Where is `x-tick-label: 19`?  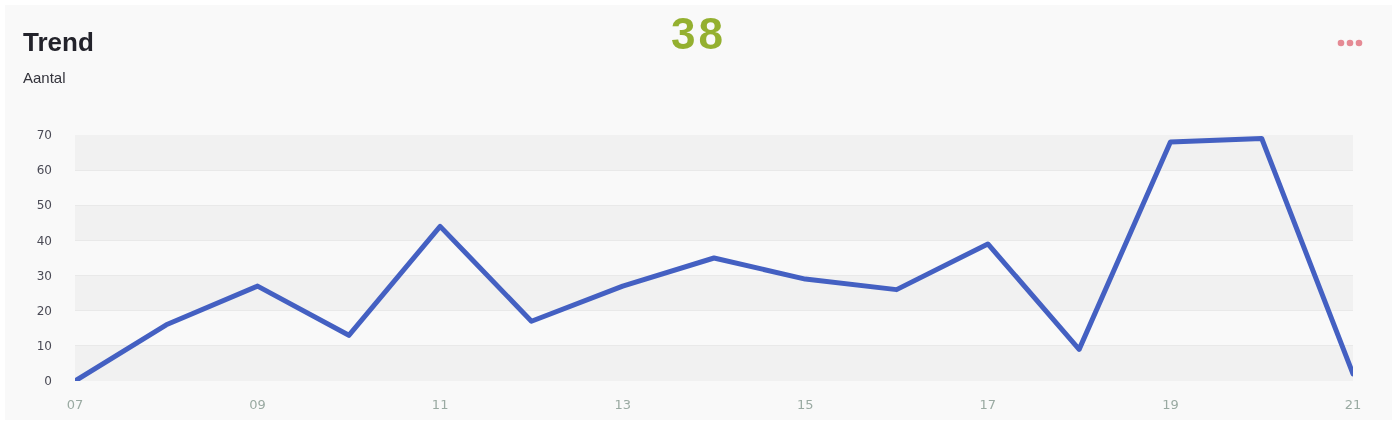 x-tick-label: 19 is located at coordinates (1170, 404).